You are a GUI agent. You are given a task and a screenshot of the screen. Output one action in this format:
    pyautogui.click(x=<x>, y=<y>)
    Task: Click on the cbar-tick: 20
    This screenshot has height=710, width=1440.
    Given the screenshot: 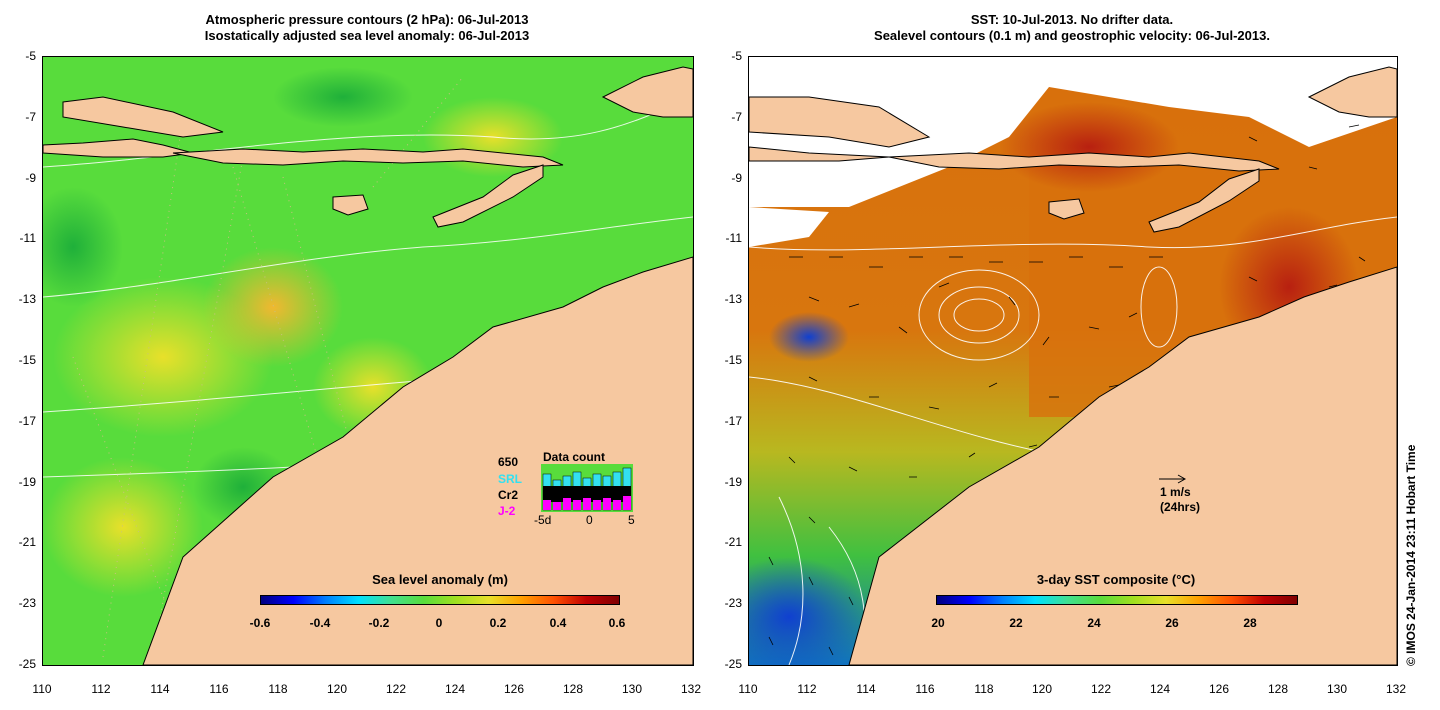 What is the action you would take?
    pyautogui.click(x=938, y=623)
    